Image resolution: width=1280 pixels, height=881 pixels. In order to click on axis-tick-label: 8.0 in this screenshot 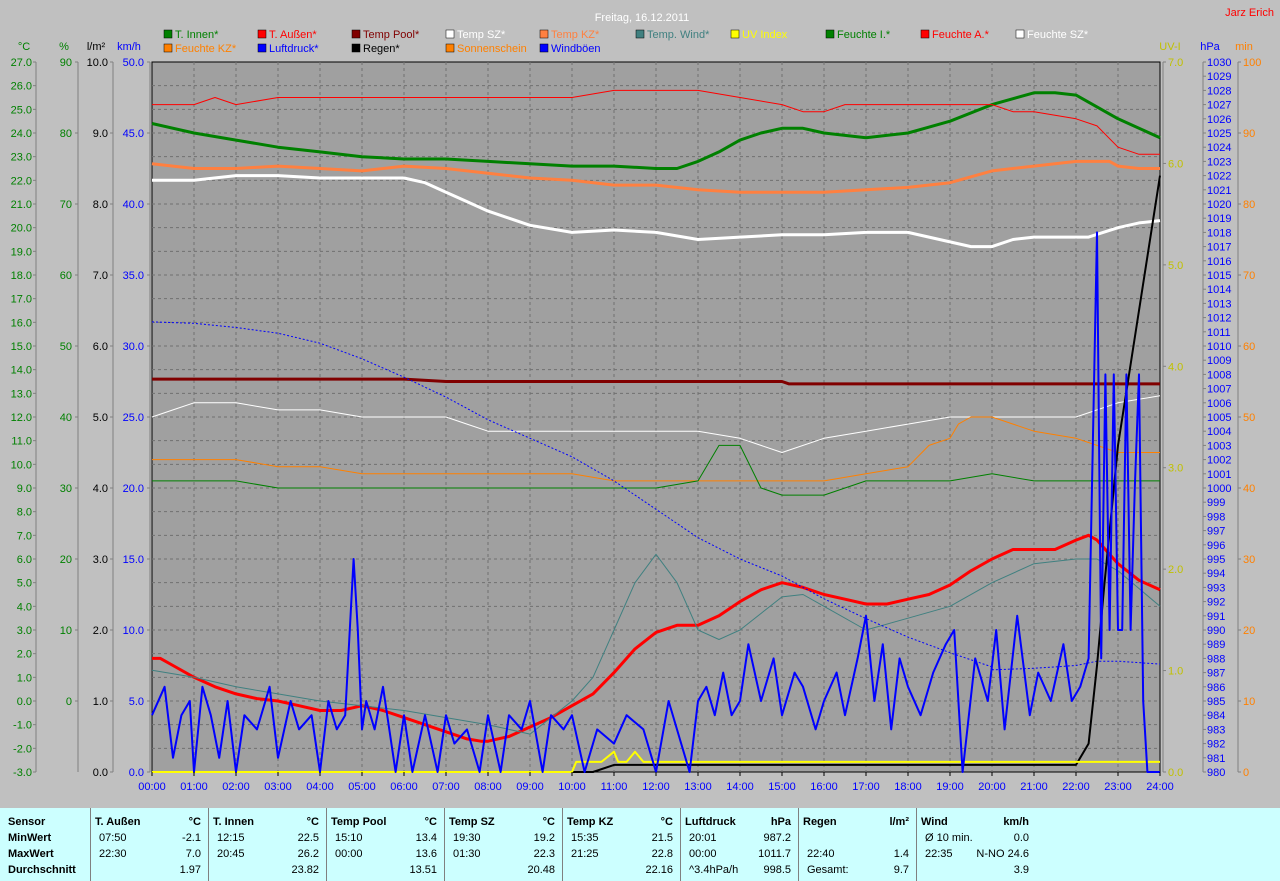, I will do `click(24, 513)`.